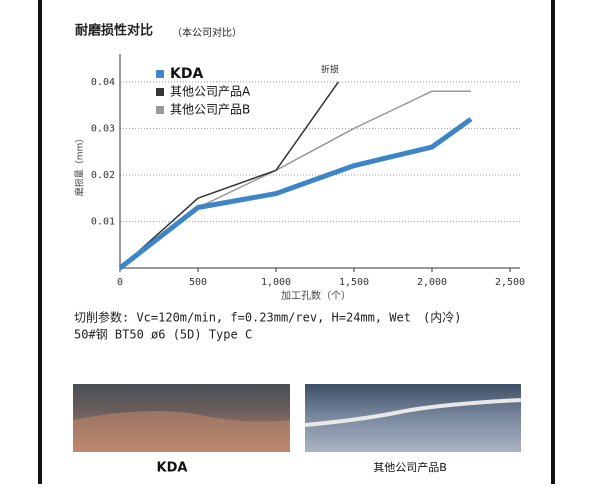 This screenshot has height=488, width=614. What do you see at coordinates (210, 110) in the screenshot?
I see `legend-label: 其他公司产品B` at bounding box center [210, 110].